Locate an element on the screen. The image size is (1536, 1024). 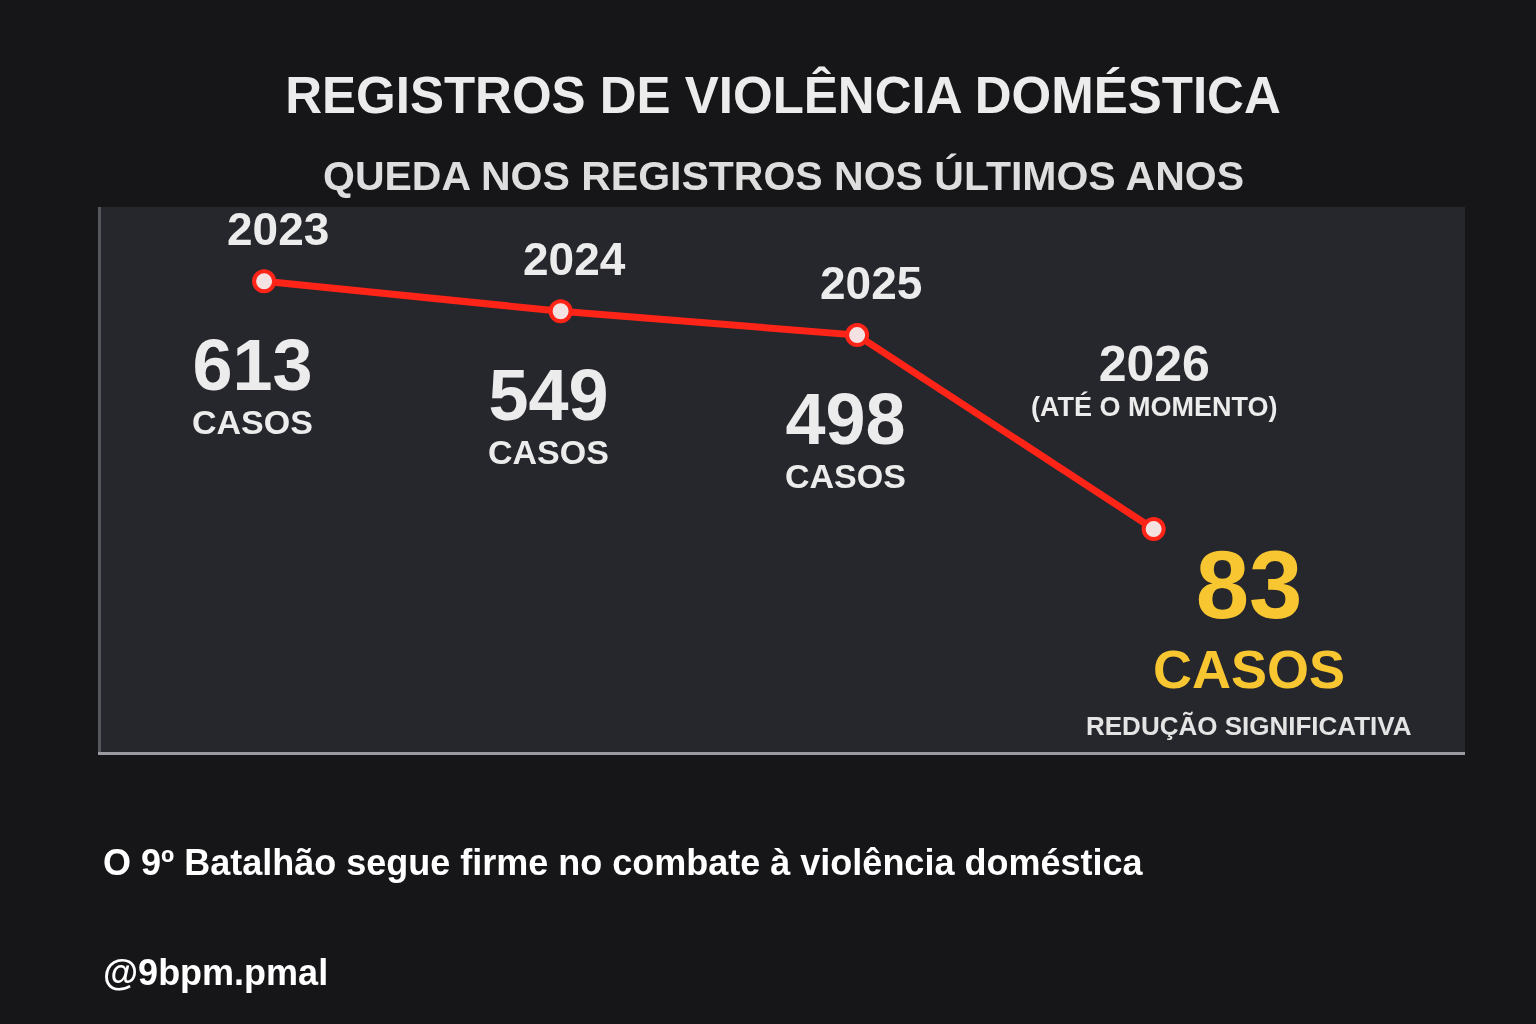
text: @9bpm.pmal is located at coordinates (216, 972).